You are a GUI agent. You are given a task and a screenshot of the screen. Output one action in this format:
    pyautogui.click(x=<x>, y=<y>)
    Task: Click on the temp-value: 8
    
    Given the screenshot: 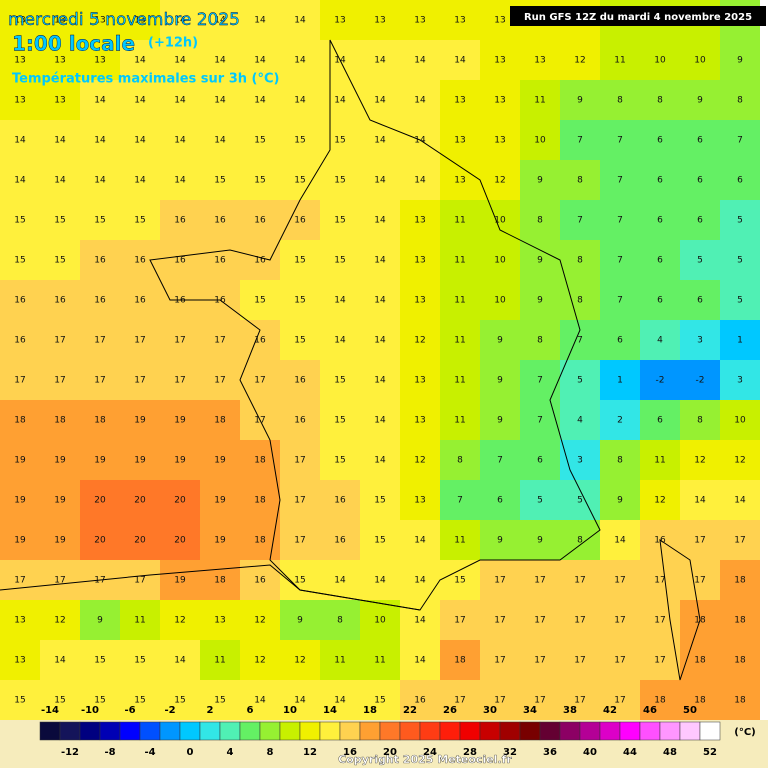 What is the action you would take?
    pyautogui.click(x=620, y=101)
    